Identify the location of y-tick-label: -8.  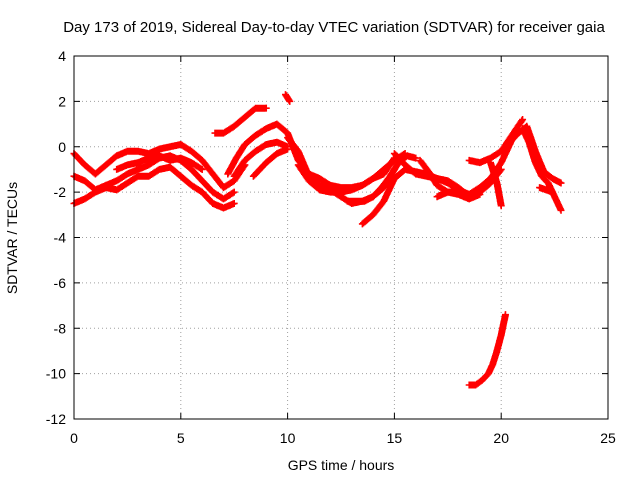
(60, 328).